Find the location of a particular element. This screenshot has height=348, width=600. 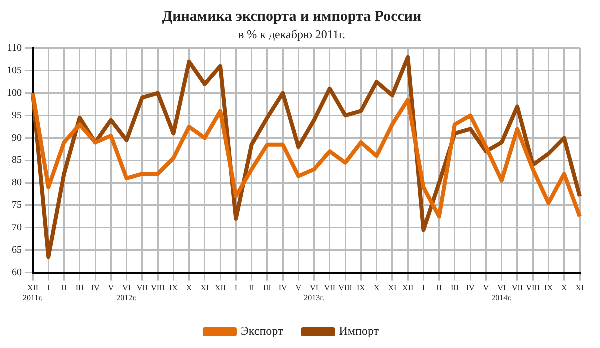

y-tick-label: 80 is located at coordinates (17, 183).